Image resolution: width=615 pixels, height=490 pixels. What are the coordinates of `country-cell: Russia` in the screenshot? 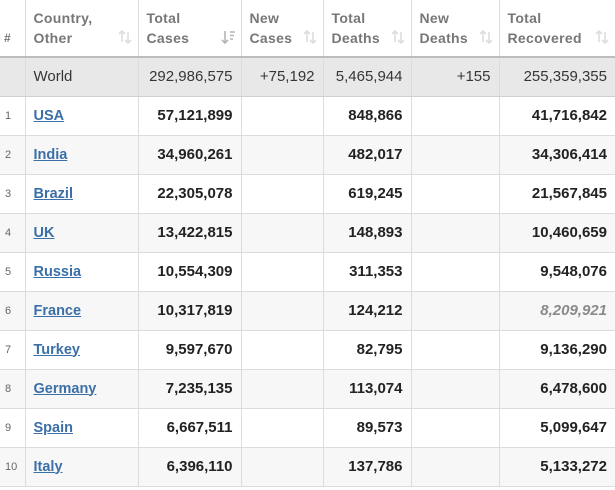 It's located at (82, 272).